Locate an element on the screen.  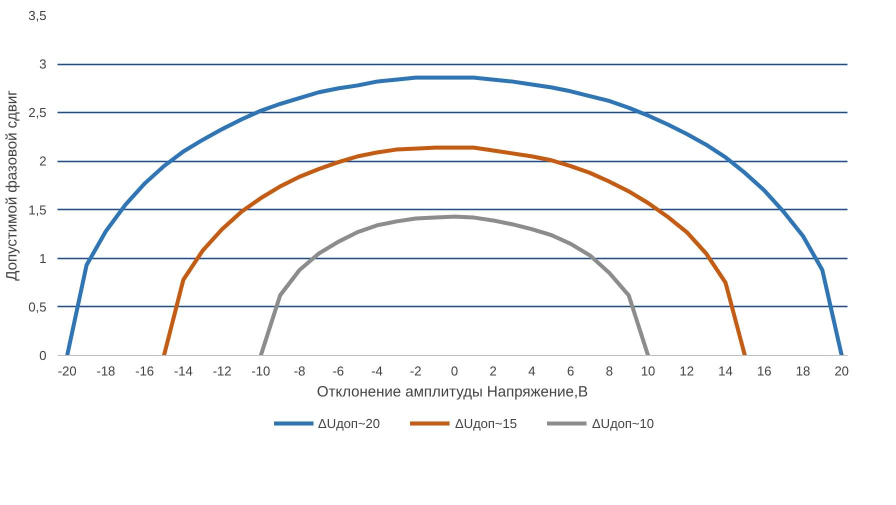
x-tick-label: 12 is located at coordinates (687, 371).